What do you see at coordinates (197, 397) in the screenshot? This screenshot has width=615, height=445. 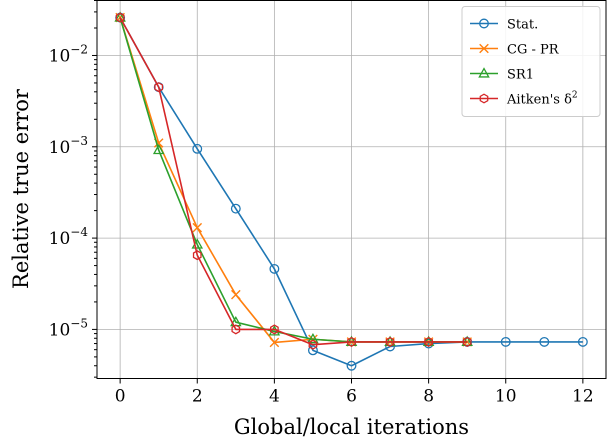 I see `x-tick-label: 2` at bounding box center [197, 397].